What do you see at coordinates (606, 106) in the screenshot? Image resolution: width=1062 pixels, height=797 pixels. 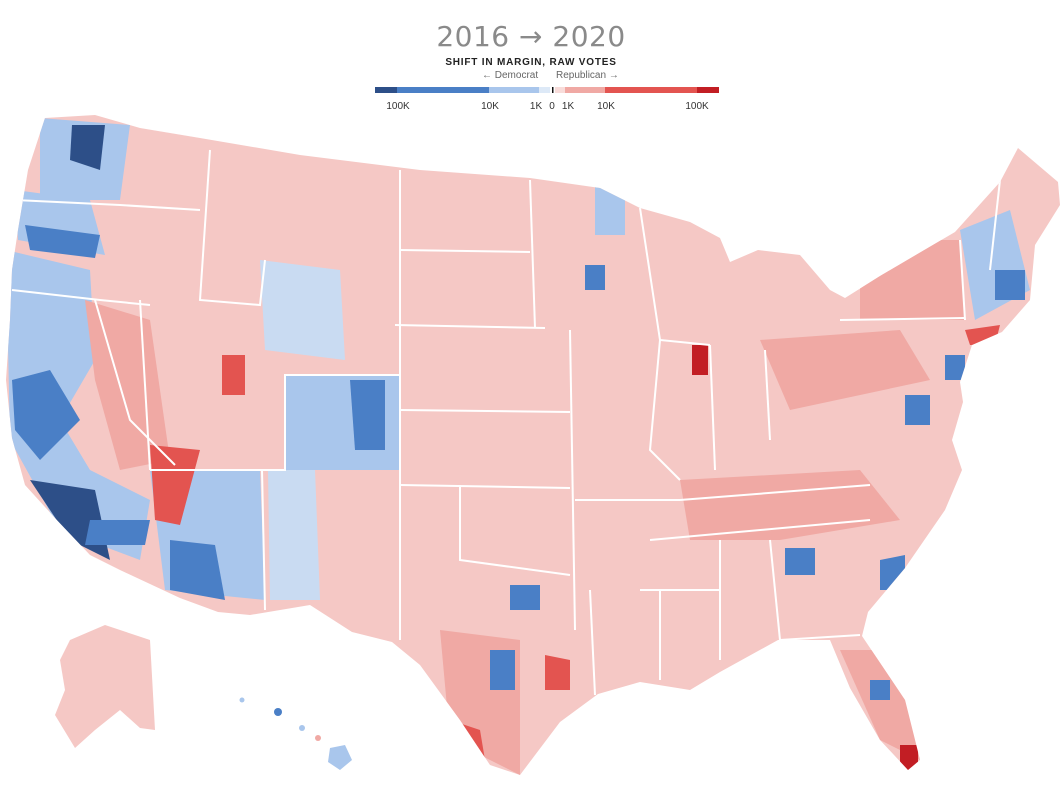 I see `legend-tick-rep-10k: 10K` at bounding box center [606, 106].